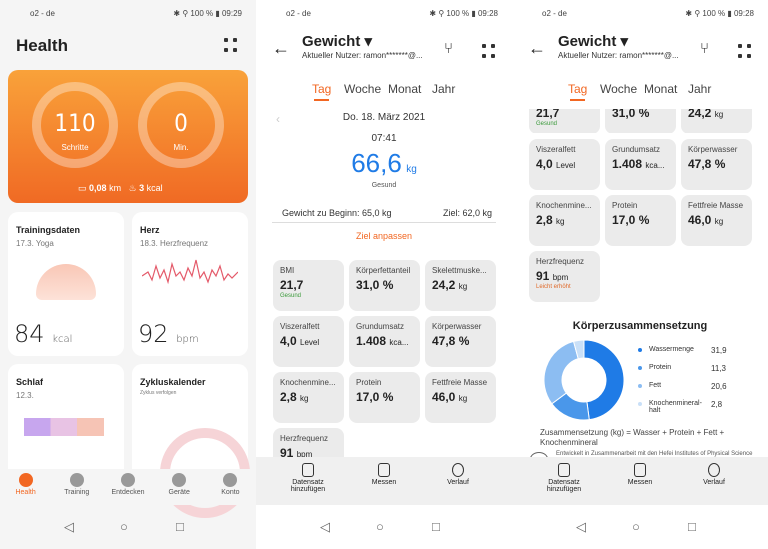 The height and width of the screenshot is (549, 768). What do you see at coordinates (76, 487) in the screenshot?
I see `nav-training: Training` at bounding box center [76, 487].